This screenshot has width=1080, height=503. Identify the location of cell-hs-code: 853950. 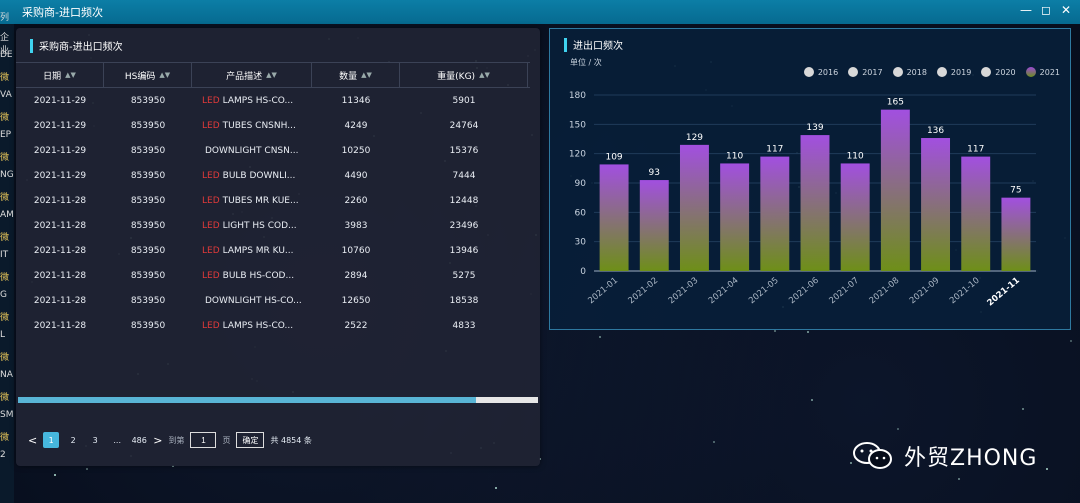
(148, 200).